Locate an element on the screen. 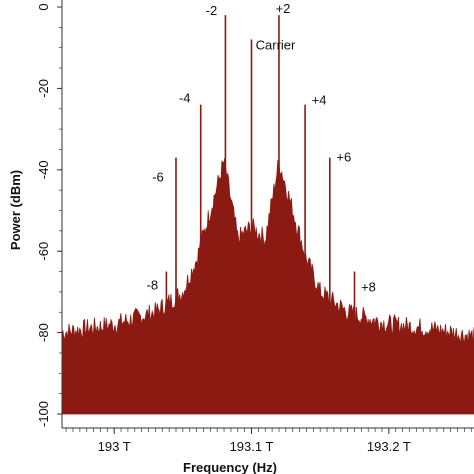  sideband-label: +8 is located at coordinates (368, 287).